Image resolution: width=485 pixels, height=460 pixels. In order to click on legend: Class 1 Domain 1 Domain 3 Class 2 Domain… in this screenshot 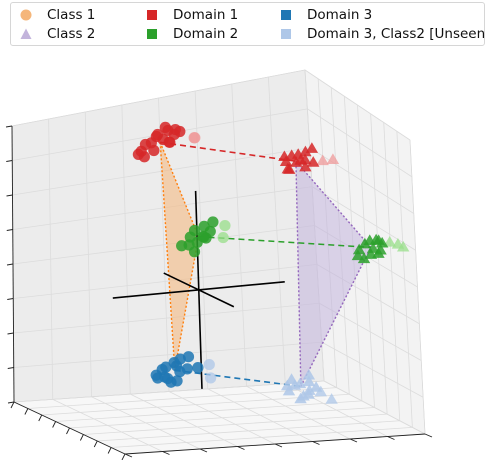, I will do `click(247, 24)`.